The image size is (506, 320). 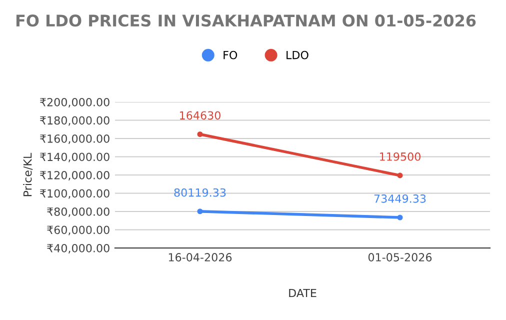 What do you see at coordinates (231, 55) in the screenshot?
I see `legend-label: FO` at bounding box center [231, 55].